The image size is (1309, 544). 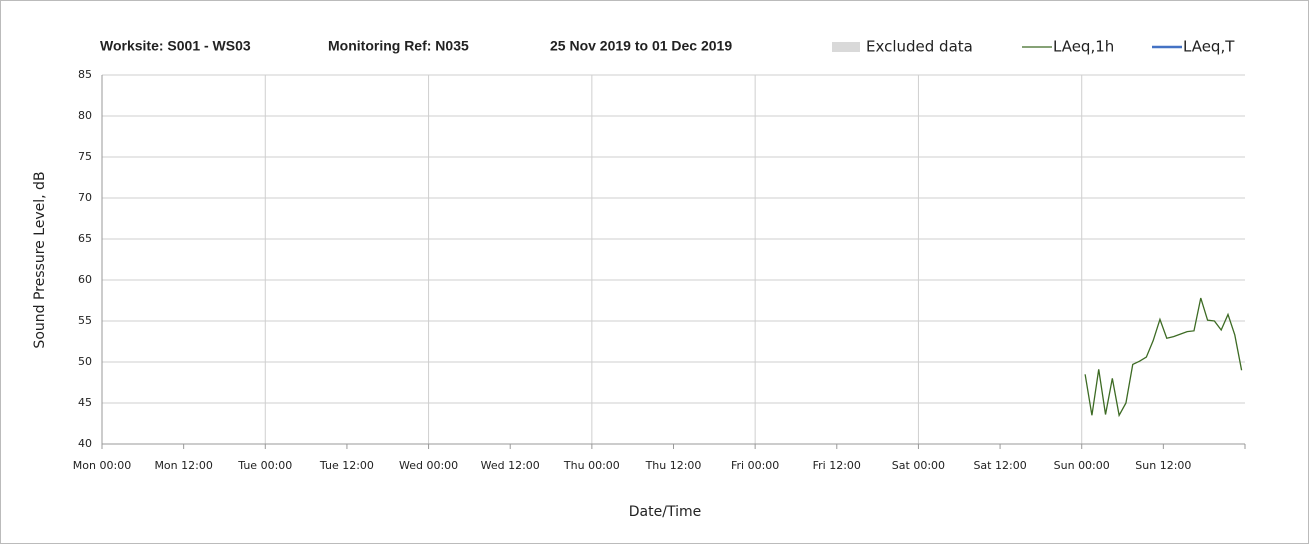 What do you see at coordinates (1163, 357) in the screenshot?
I see `series-line` at bounding box center [1163, 357].